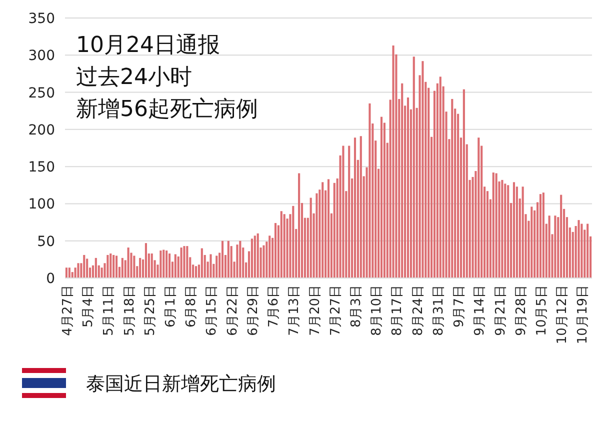  Describe the element at coordinates (500, 310) in the screenshot. I see `x-tick-label: 9月21日` at that location.